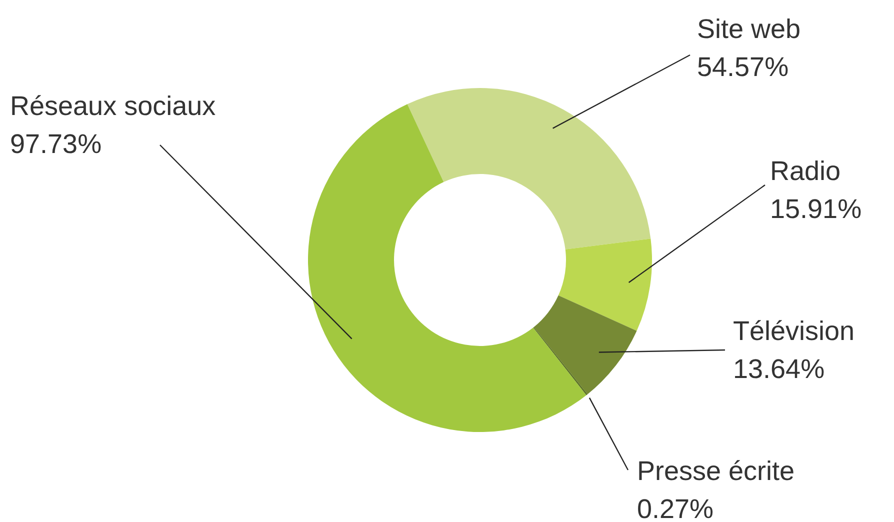 The width and height of the screenshot is (894, 522). What do you see at coordinates (794, 331) in the screenshot?
I see `slice-label: Télévision` at bounding box center [794, 331].